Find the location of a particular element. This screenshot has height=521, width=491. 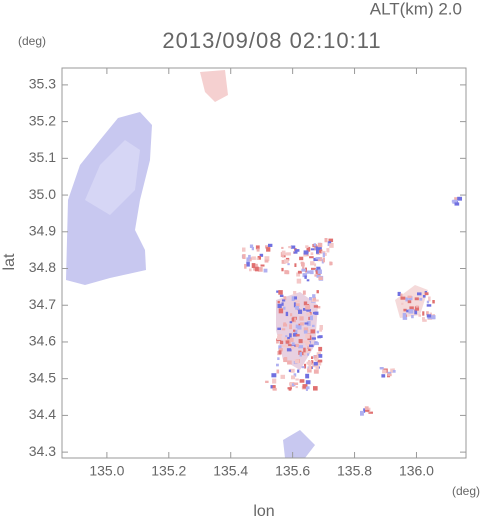

y-tick-label: 34.8 is located at coordinates (42, 267).